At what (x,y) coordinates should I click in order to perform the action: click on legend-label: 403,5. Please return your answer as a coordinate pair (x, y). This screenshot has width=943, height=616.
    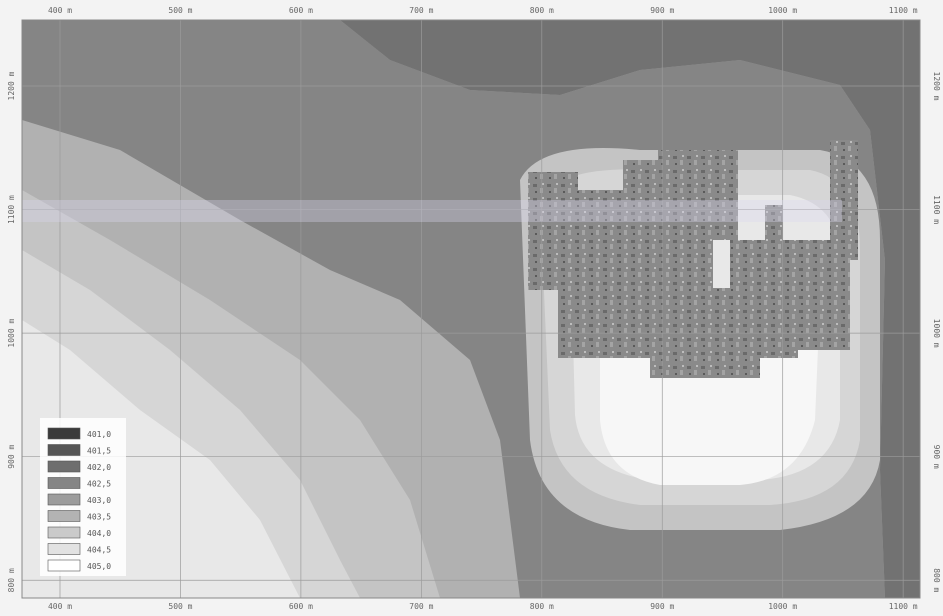
    Looking at the image, I should click on (99, 517).